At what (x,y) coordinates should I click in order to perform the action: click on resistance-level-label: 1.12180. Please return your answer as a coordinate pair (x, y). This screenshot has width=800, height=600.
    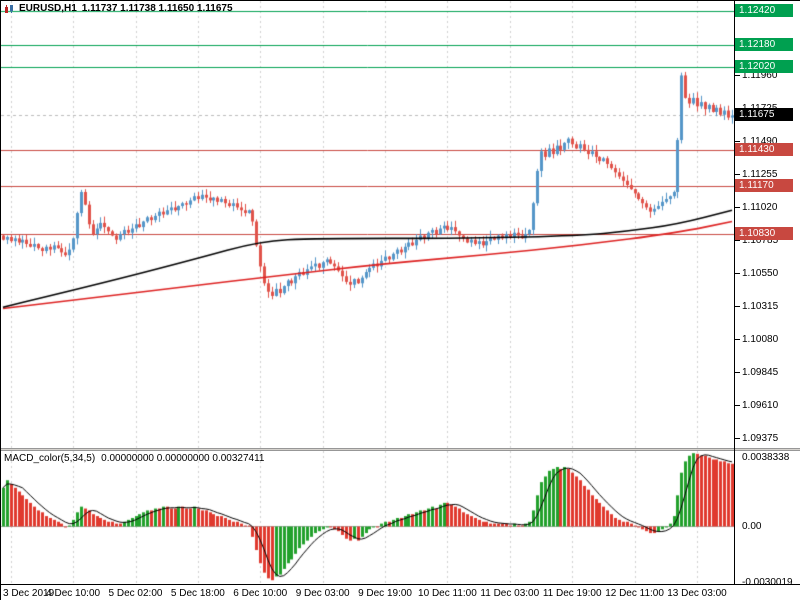
    Looking at the image, I should click on (764, 44).